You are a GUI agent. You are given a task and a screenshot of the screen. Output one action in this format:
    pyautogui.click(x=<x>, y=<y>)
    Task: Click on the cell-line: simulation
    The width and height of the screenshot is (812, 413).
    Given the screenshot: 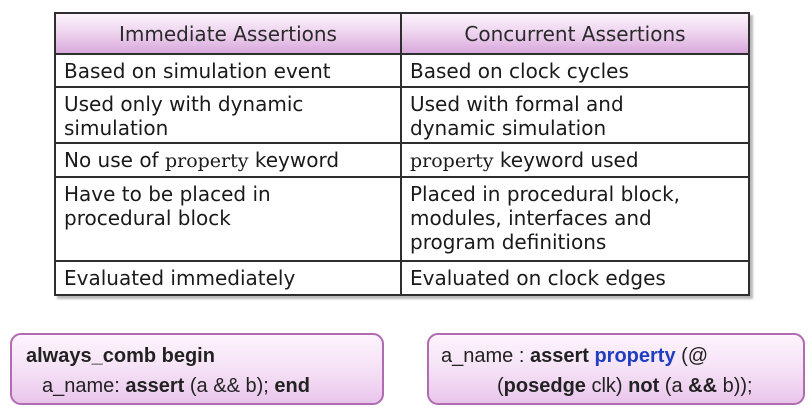 What is the action you would take?
    pyautogui.click(x=116, y=128)
    